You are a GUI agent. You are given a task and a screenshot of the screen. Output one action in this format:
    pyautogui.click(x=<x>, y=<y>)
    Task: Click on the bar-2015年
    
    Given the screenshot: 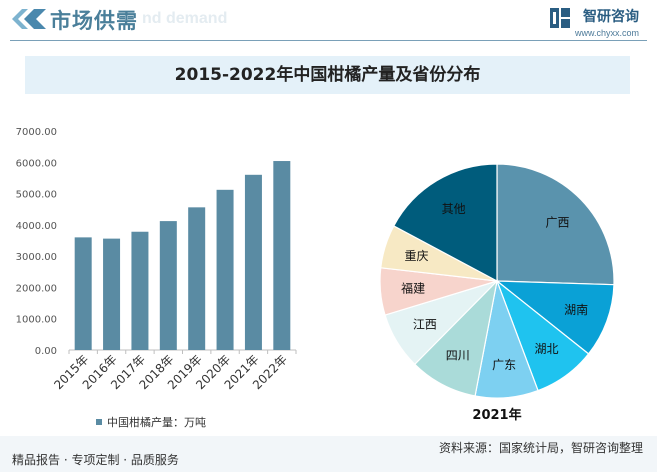 What is the action you would take?
    pyautogui.click(x=83, y=293)
    